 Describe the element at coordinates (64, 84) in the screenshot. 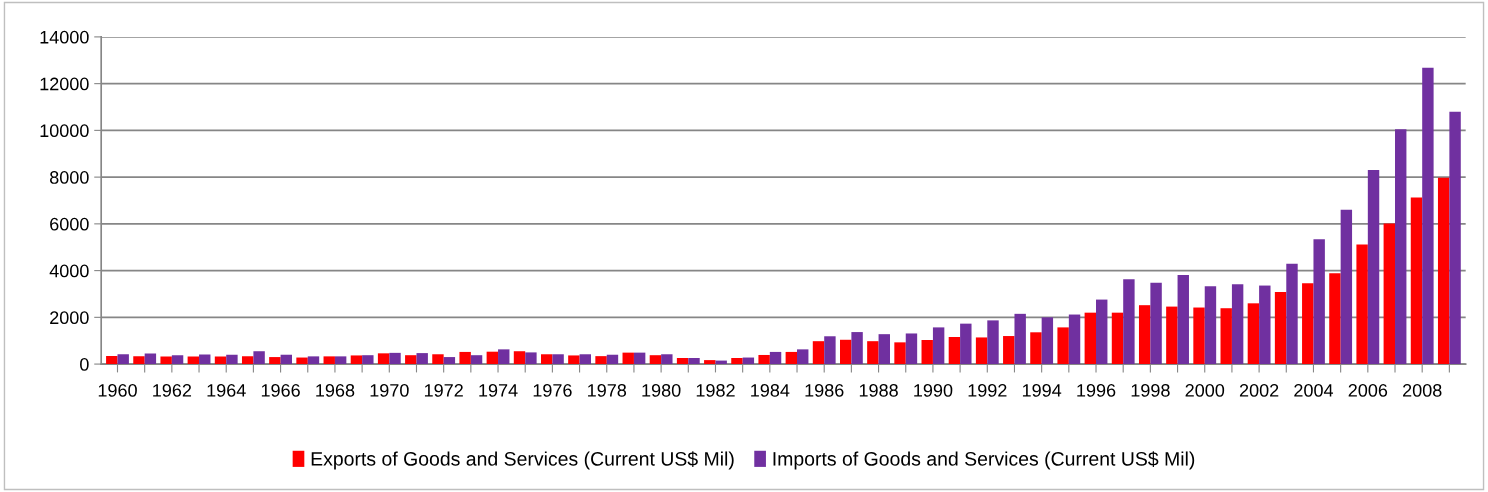

I see `y-tick-label: 12000` at that location.